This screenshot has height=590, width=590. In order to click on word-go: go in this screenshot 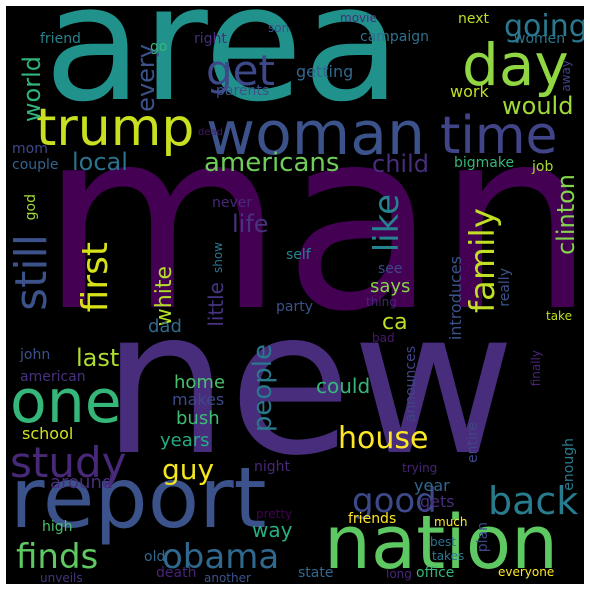, I will do `click(159, 47)`.